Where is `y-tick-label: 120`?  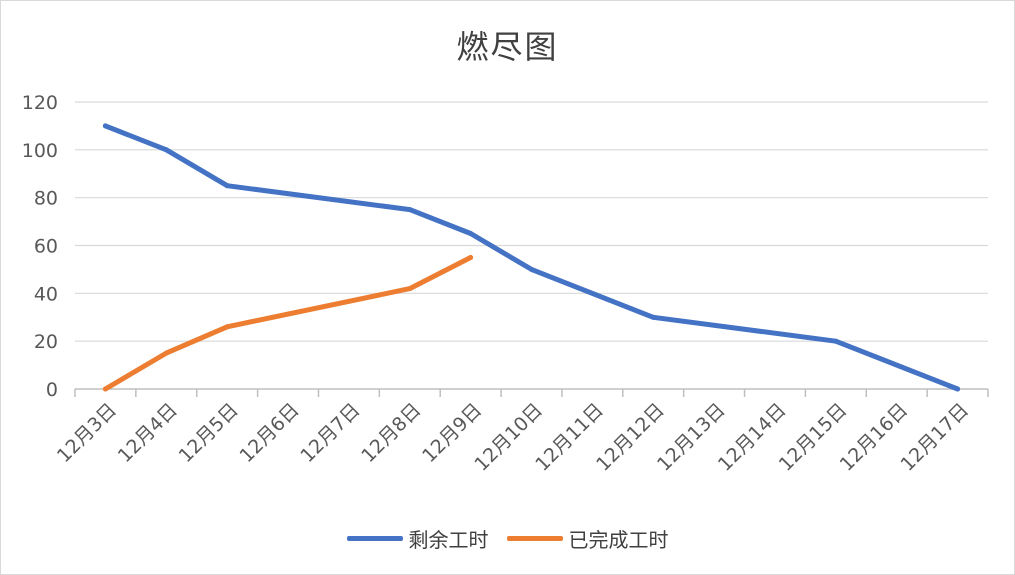
y-tick-label: 120 is located at coordinates (40, 103).